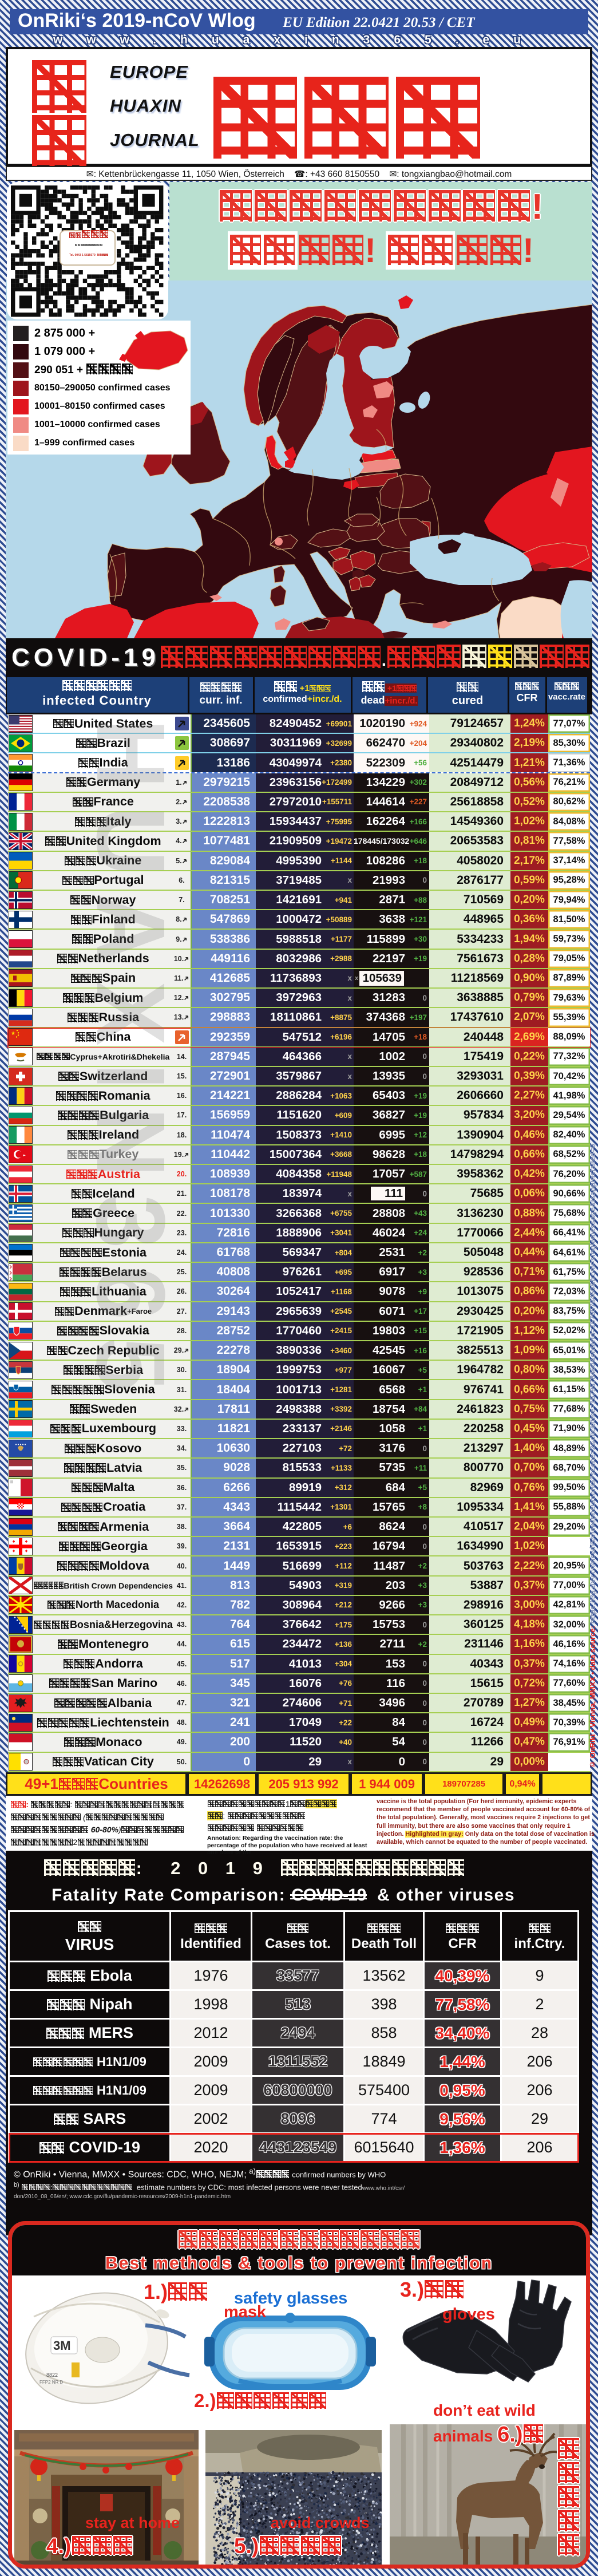 The width and height of the screenshot is (598, 2576). I want to click on svg-text: 3M, so click(62, 2345).